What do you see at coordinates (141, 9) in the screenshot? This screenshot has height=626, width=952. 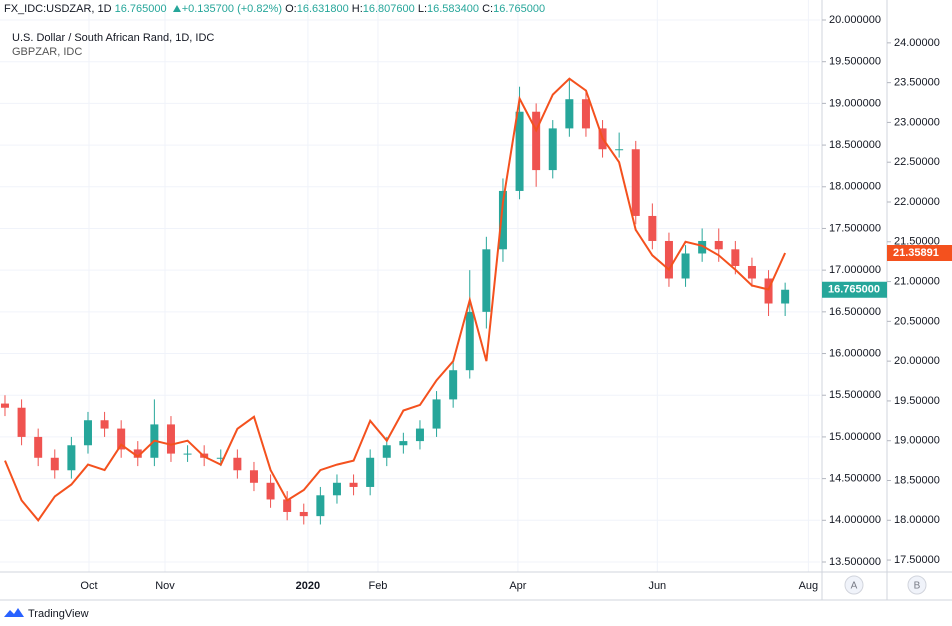 I see `last-price: 16.765000` at bounding box center [141, 9].